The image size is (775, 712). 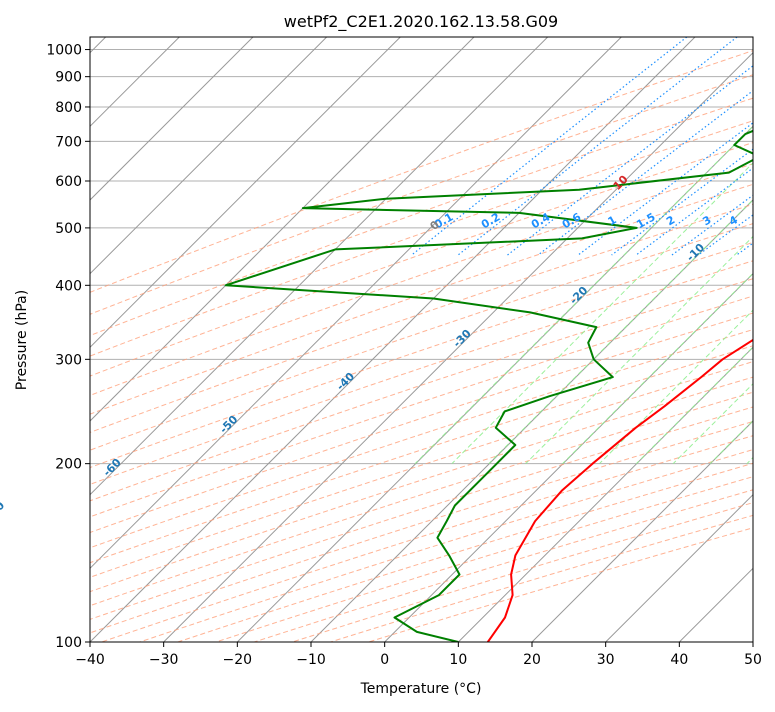 I want to click on x-tick-label: 30, so click(x=606, y=660).